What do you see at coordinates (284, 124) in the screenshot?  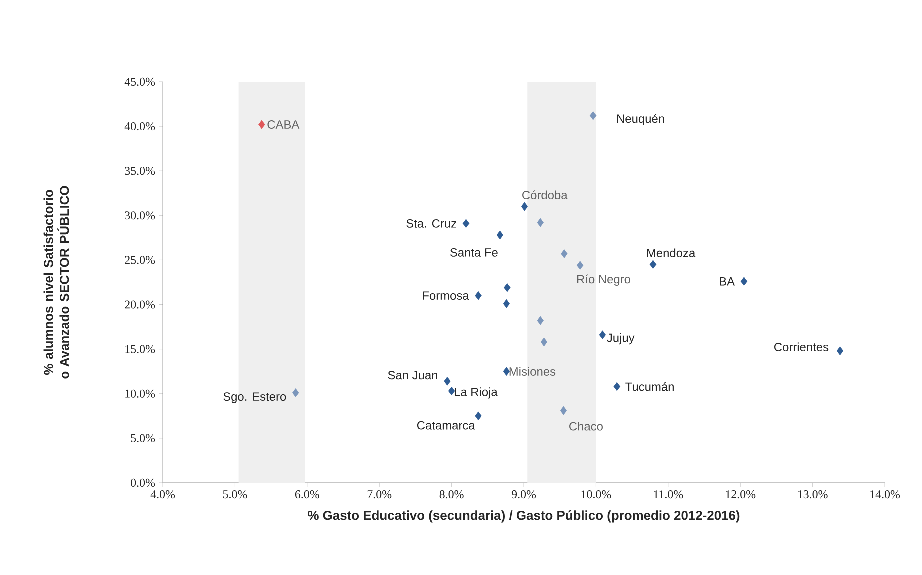 I see `annotation: CABA` at bounding box center [284, 124].